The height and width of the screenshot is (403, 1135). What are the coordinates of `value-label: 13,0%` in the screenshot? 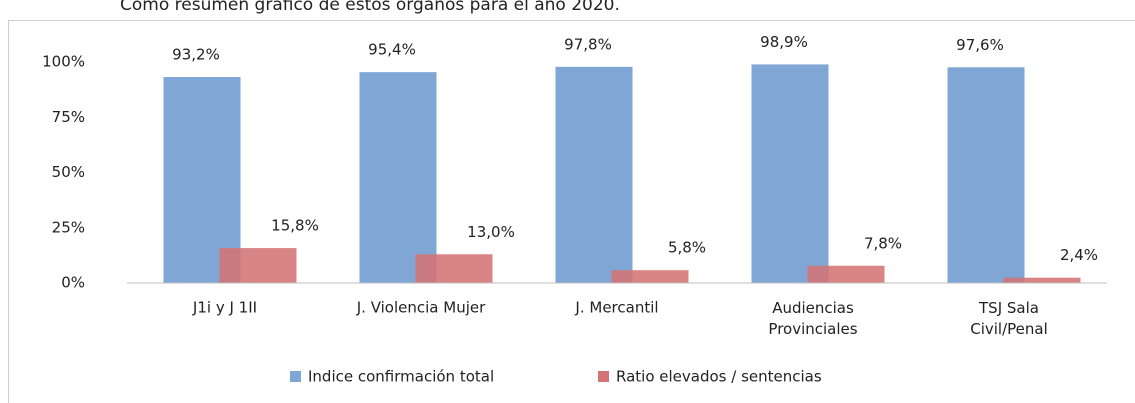 It's located at (491, 232).